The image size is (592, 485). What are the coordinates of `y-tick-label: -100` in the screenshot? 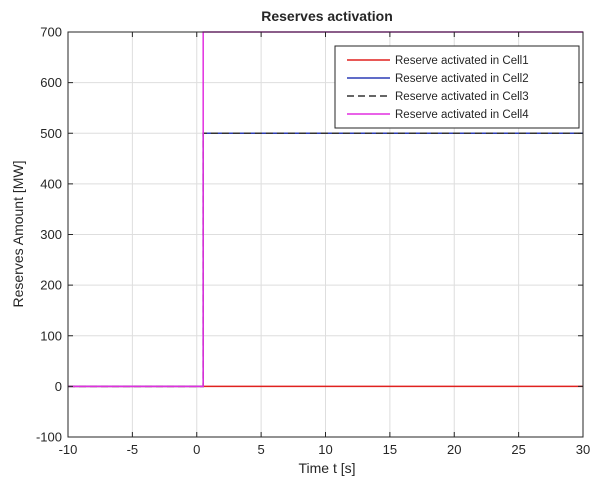 It's located at (49, 437).